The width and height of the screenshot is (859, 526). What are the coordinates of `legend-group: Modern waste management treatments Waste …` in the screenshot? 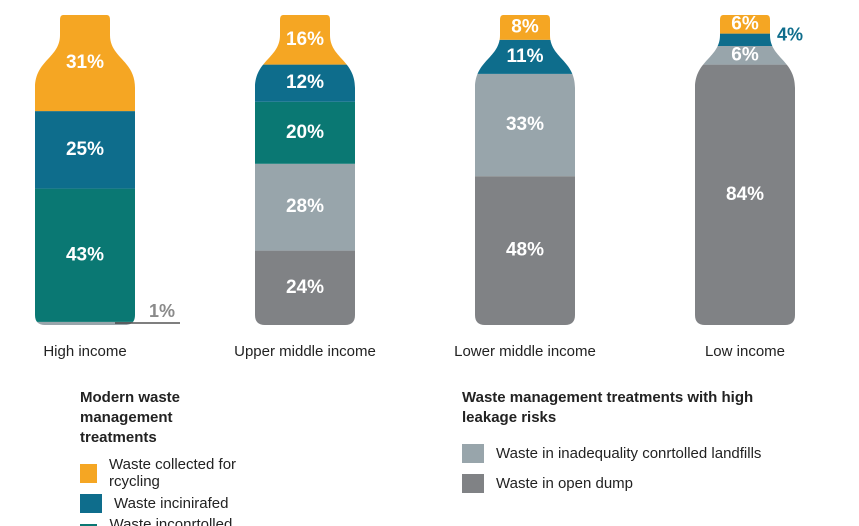 It's located at (165, 457).